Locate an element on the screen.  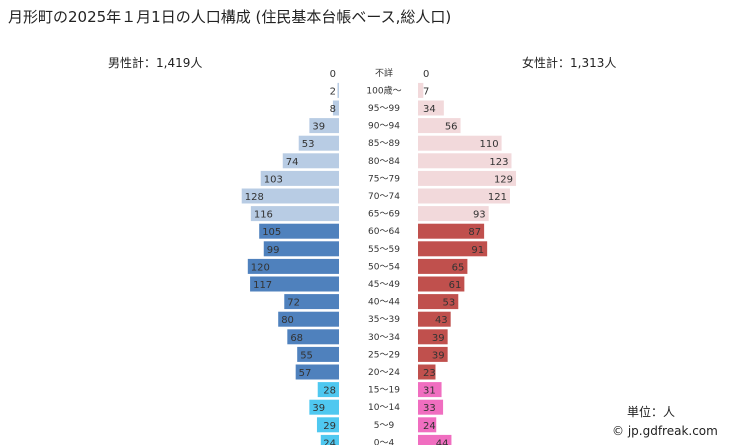
age-label: 15～19 is located at coordinates (384, 391).